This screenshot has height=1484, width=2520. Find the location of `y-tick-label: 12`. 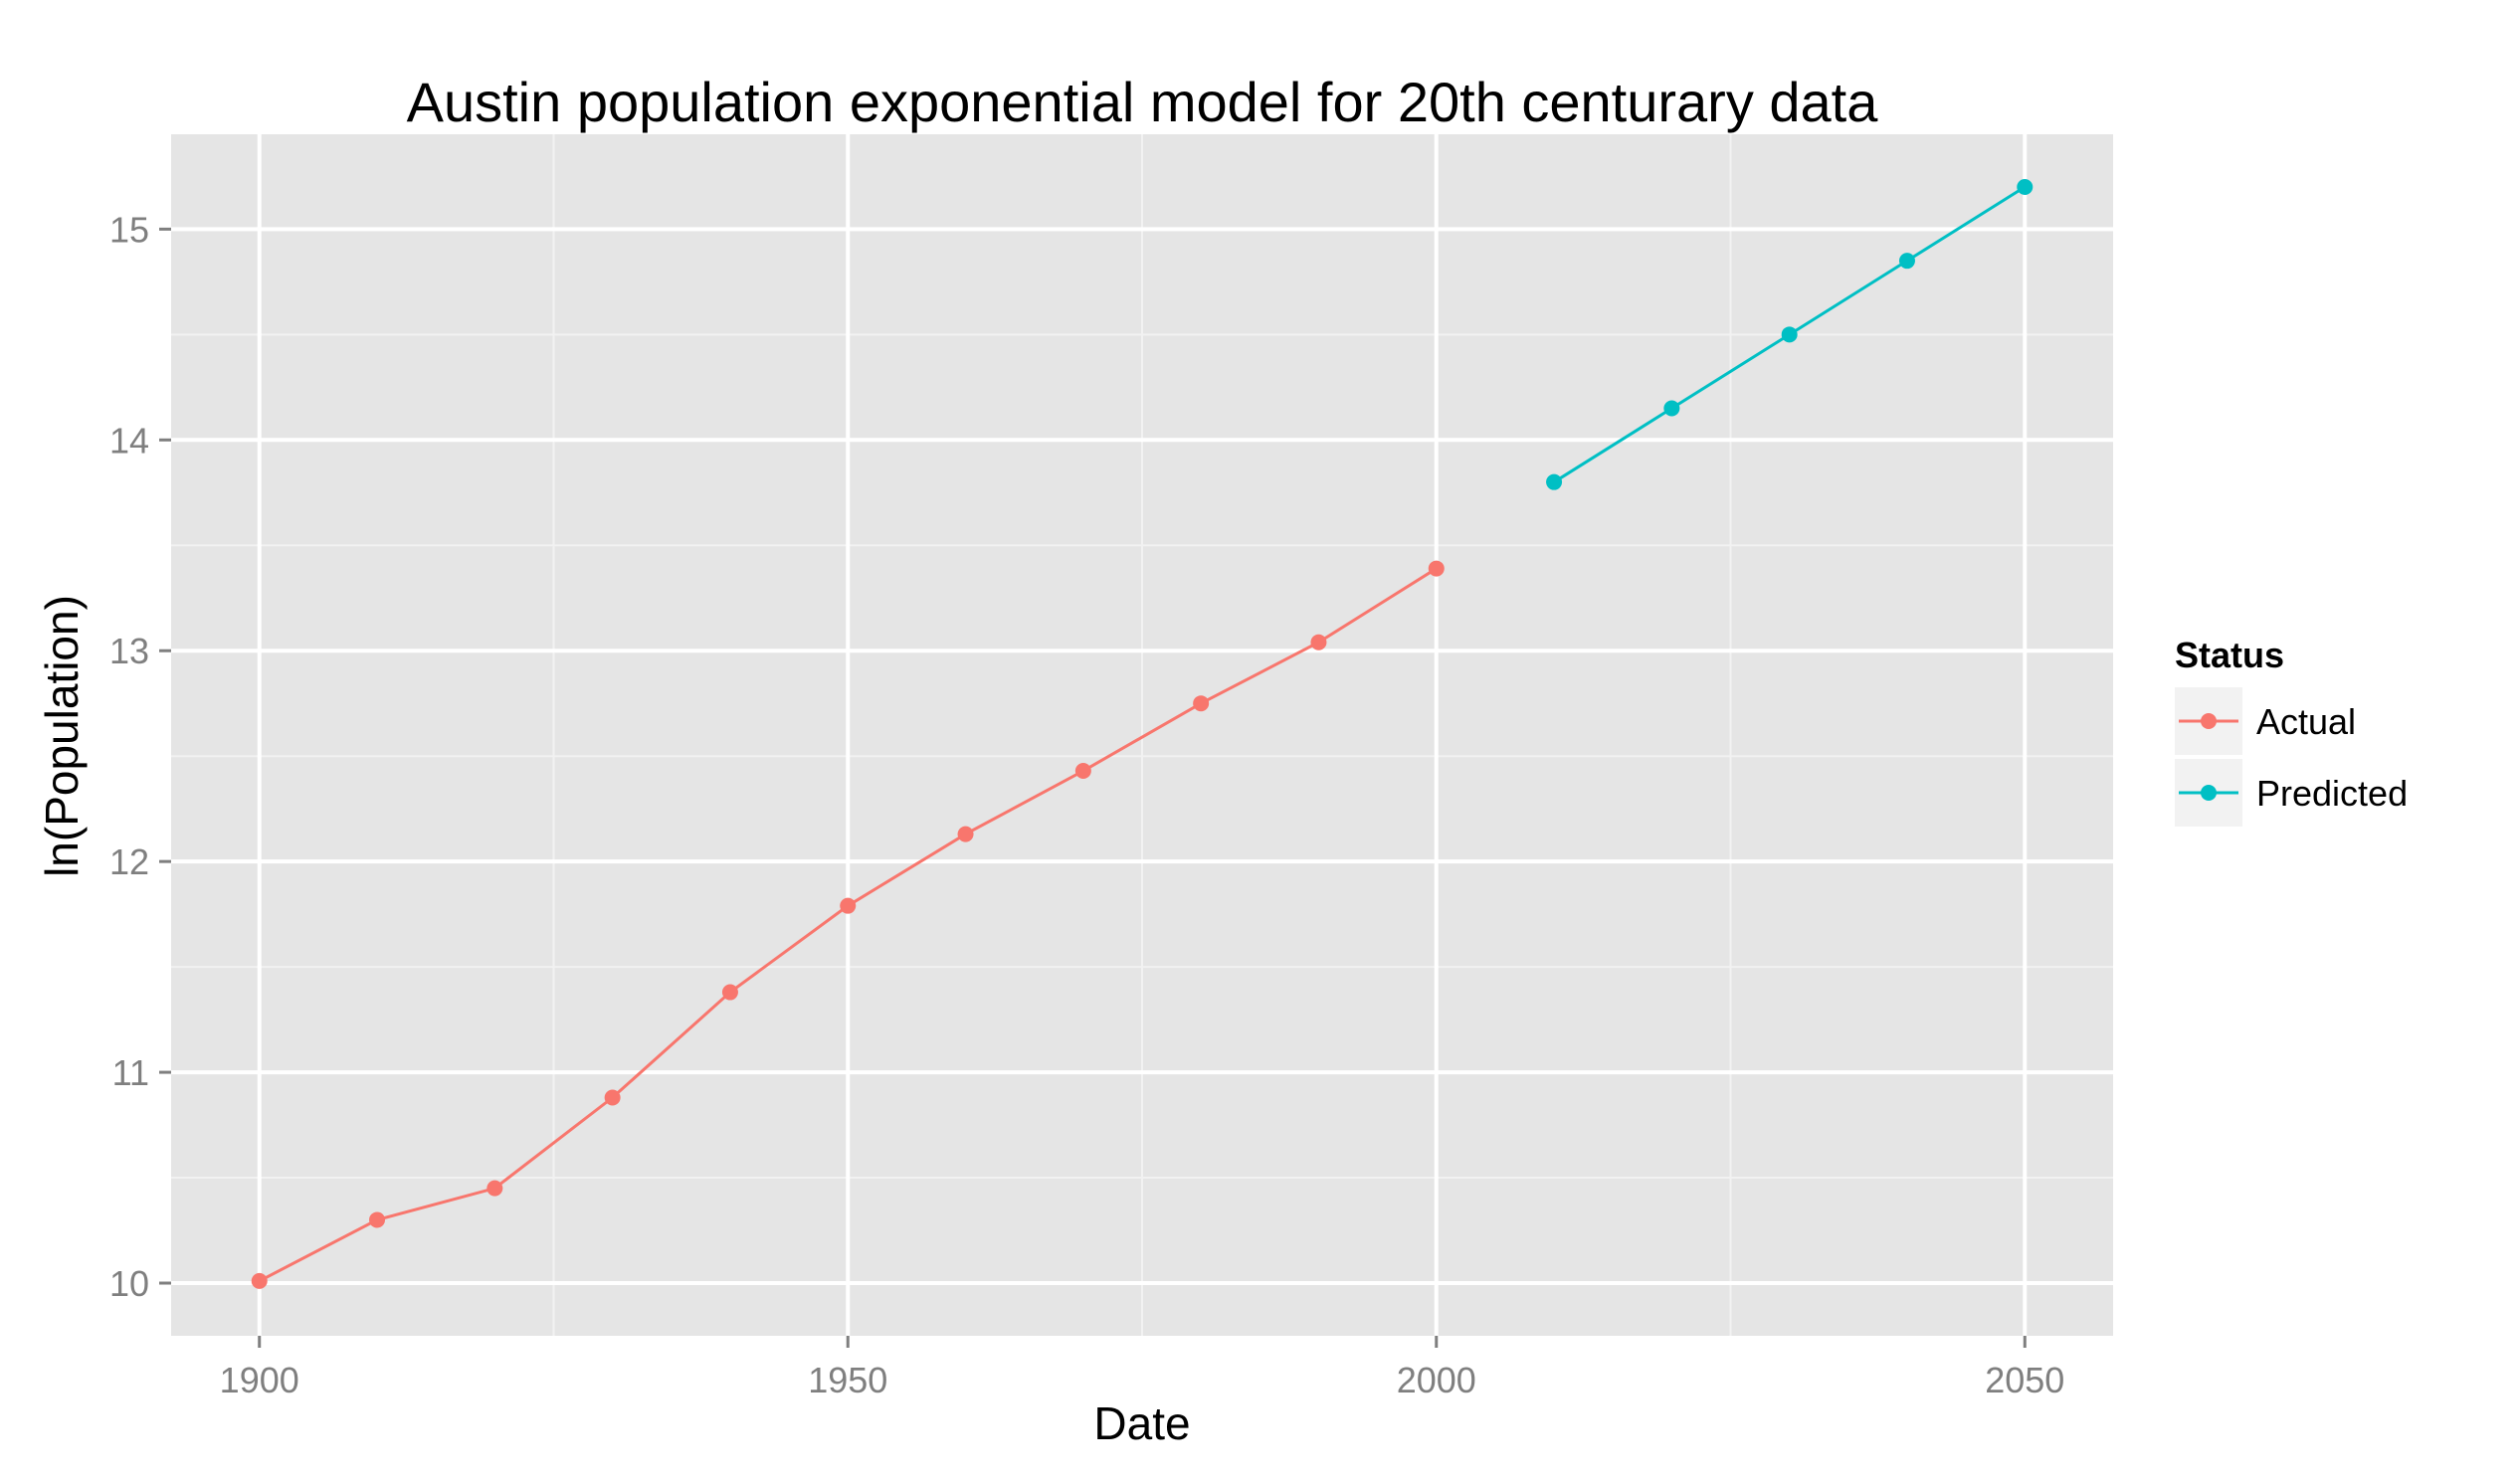

y-tick-label: 12 is located at coordinates (129, 861).